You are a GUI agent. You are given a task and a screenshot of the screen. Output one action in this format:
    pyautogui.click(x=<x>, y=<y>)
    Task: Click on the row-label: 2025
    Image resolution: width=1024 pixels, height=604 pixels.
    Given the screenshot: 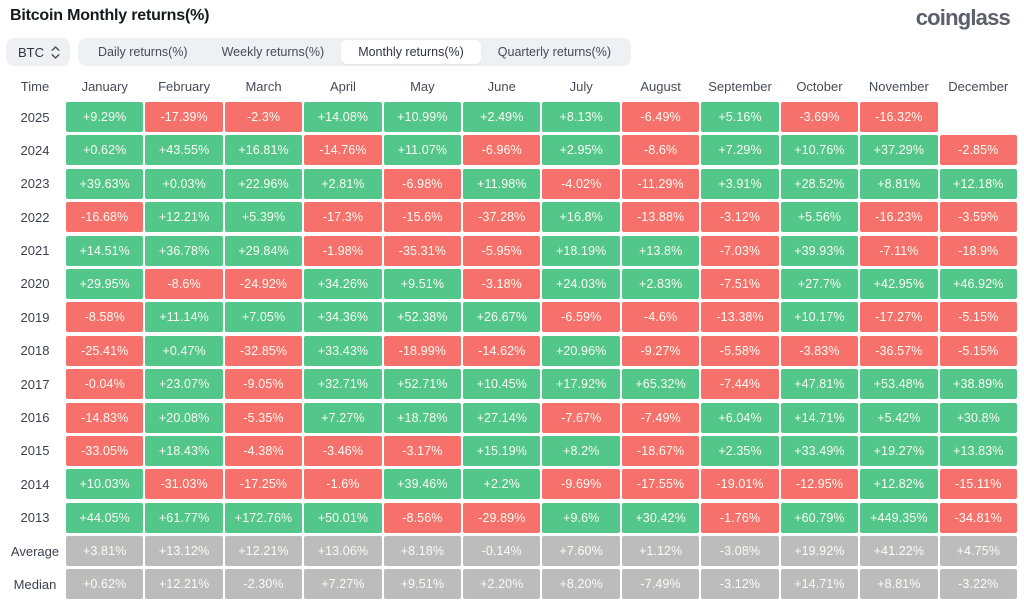 What is the action you would take?
    pyautogui.click(x=35, y=117)
    